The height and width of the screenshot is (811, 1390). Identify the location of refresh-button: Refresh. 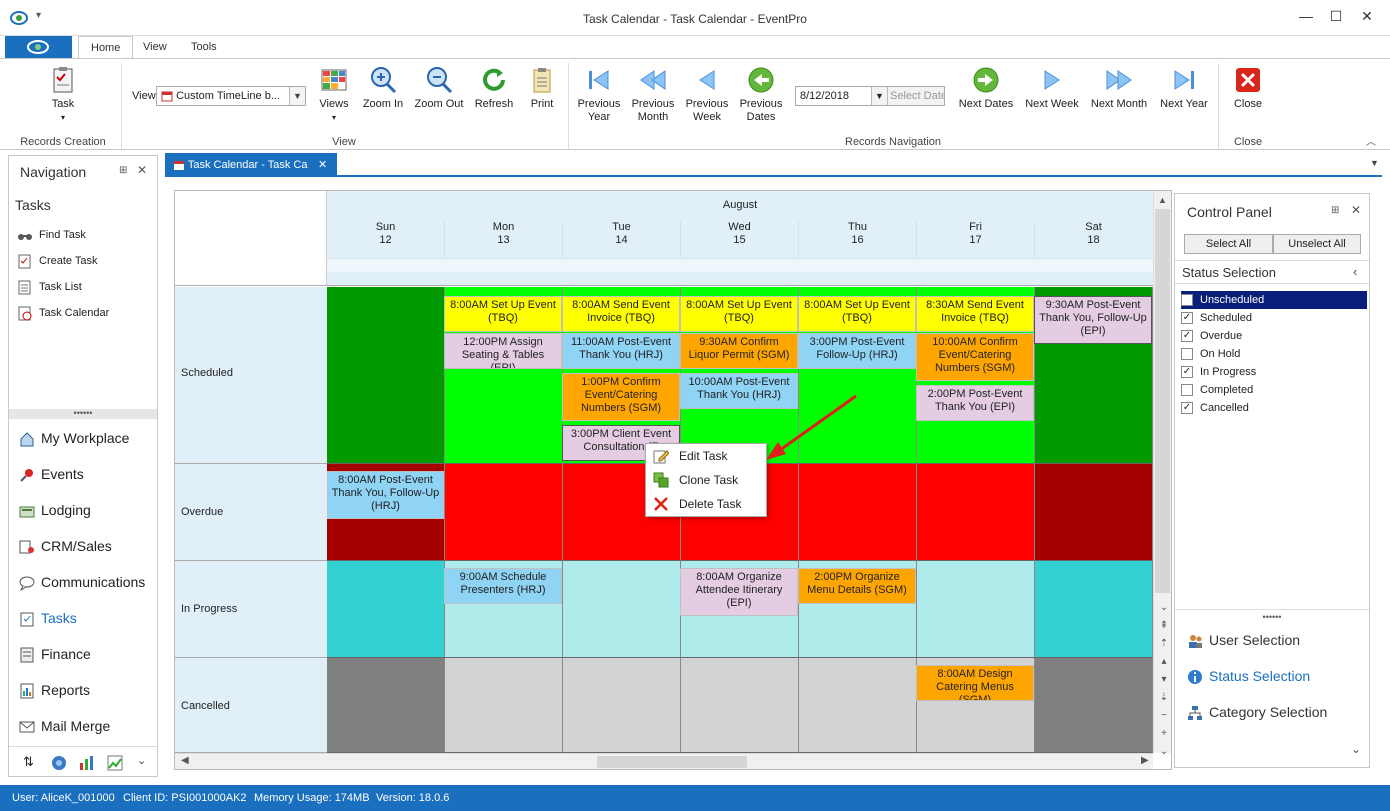
(494, 88).